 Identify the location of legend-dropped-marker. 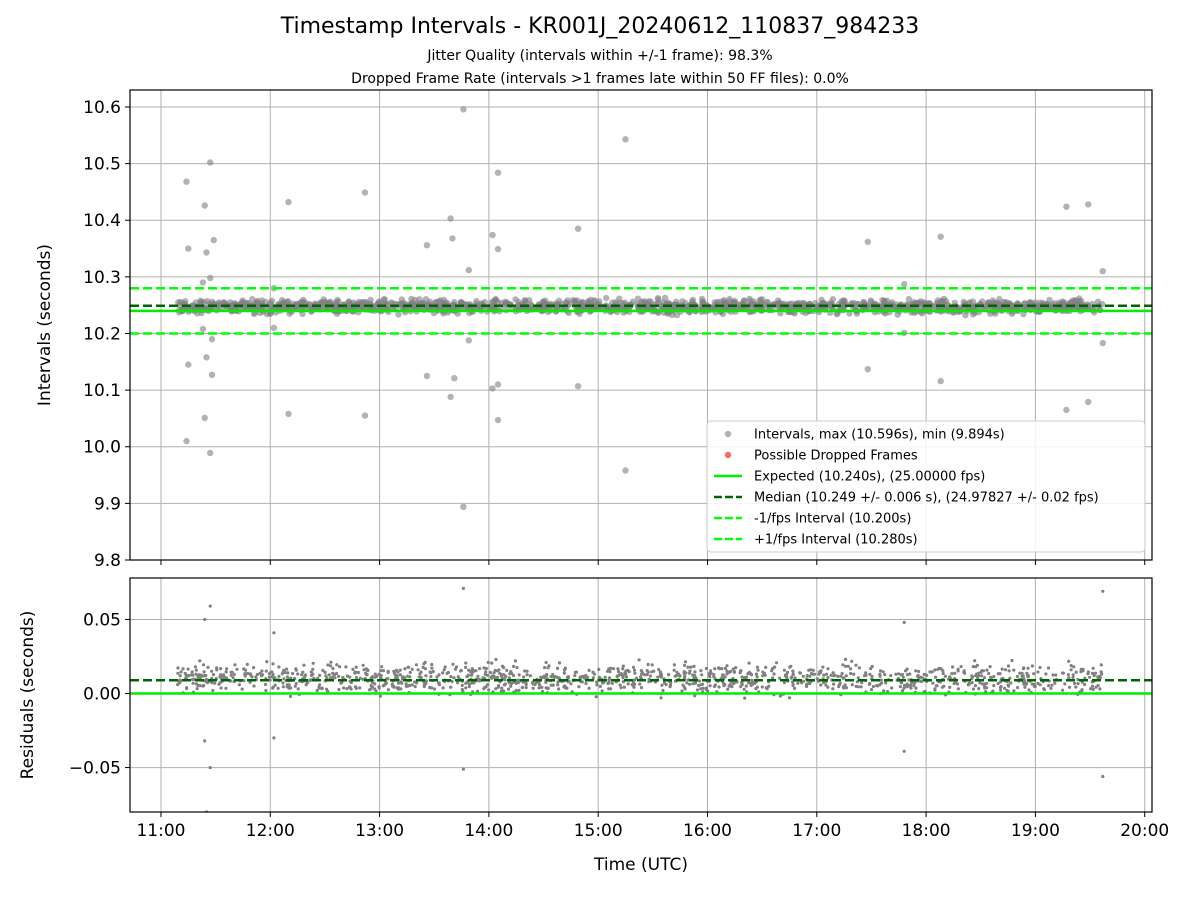
(728, 455).